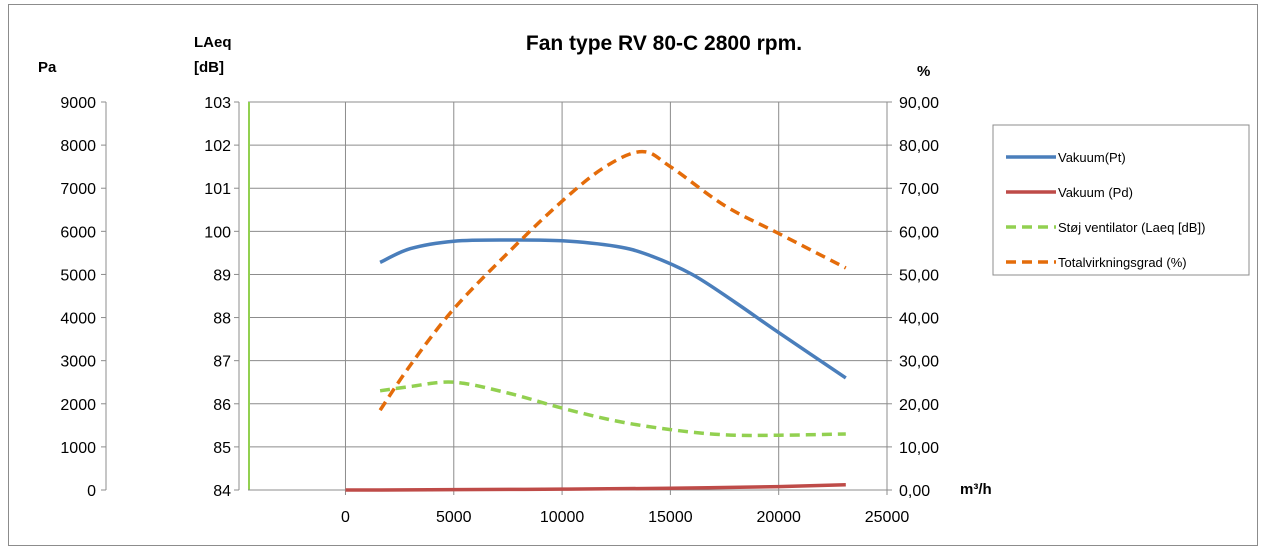  I want to click on laeq-tick-label: 103, so click(217, 103).